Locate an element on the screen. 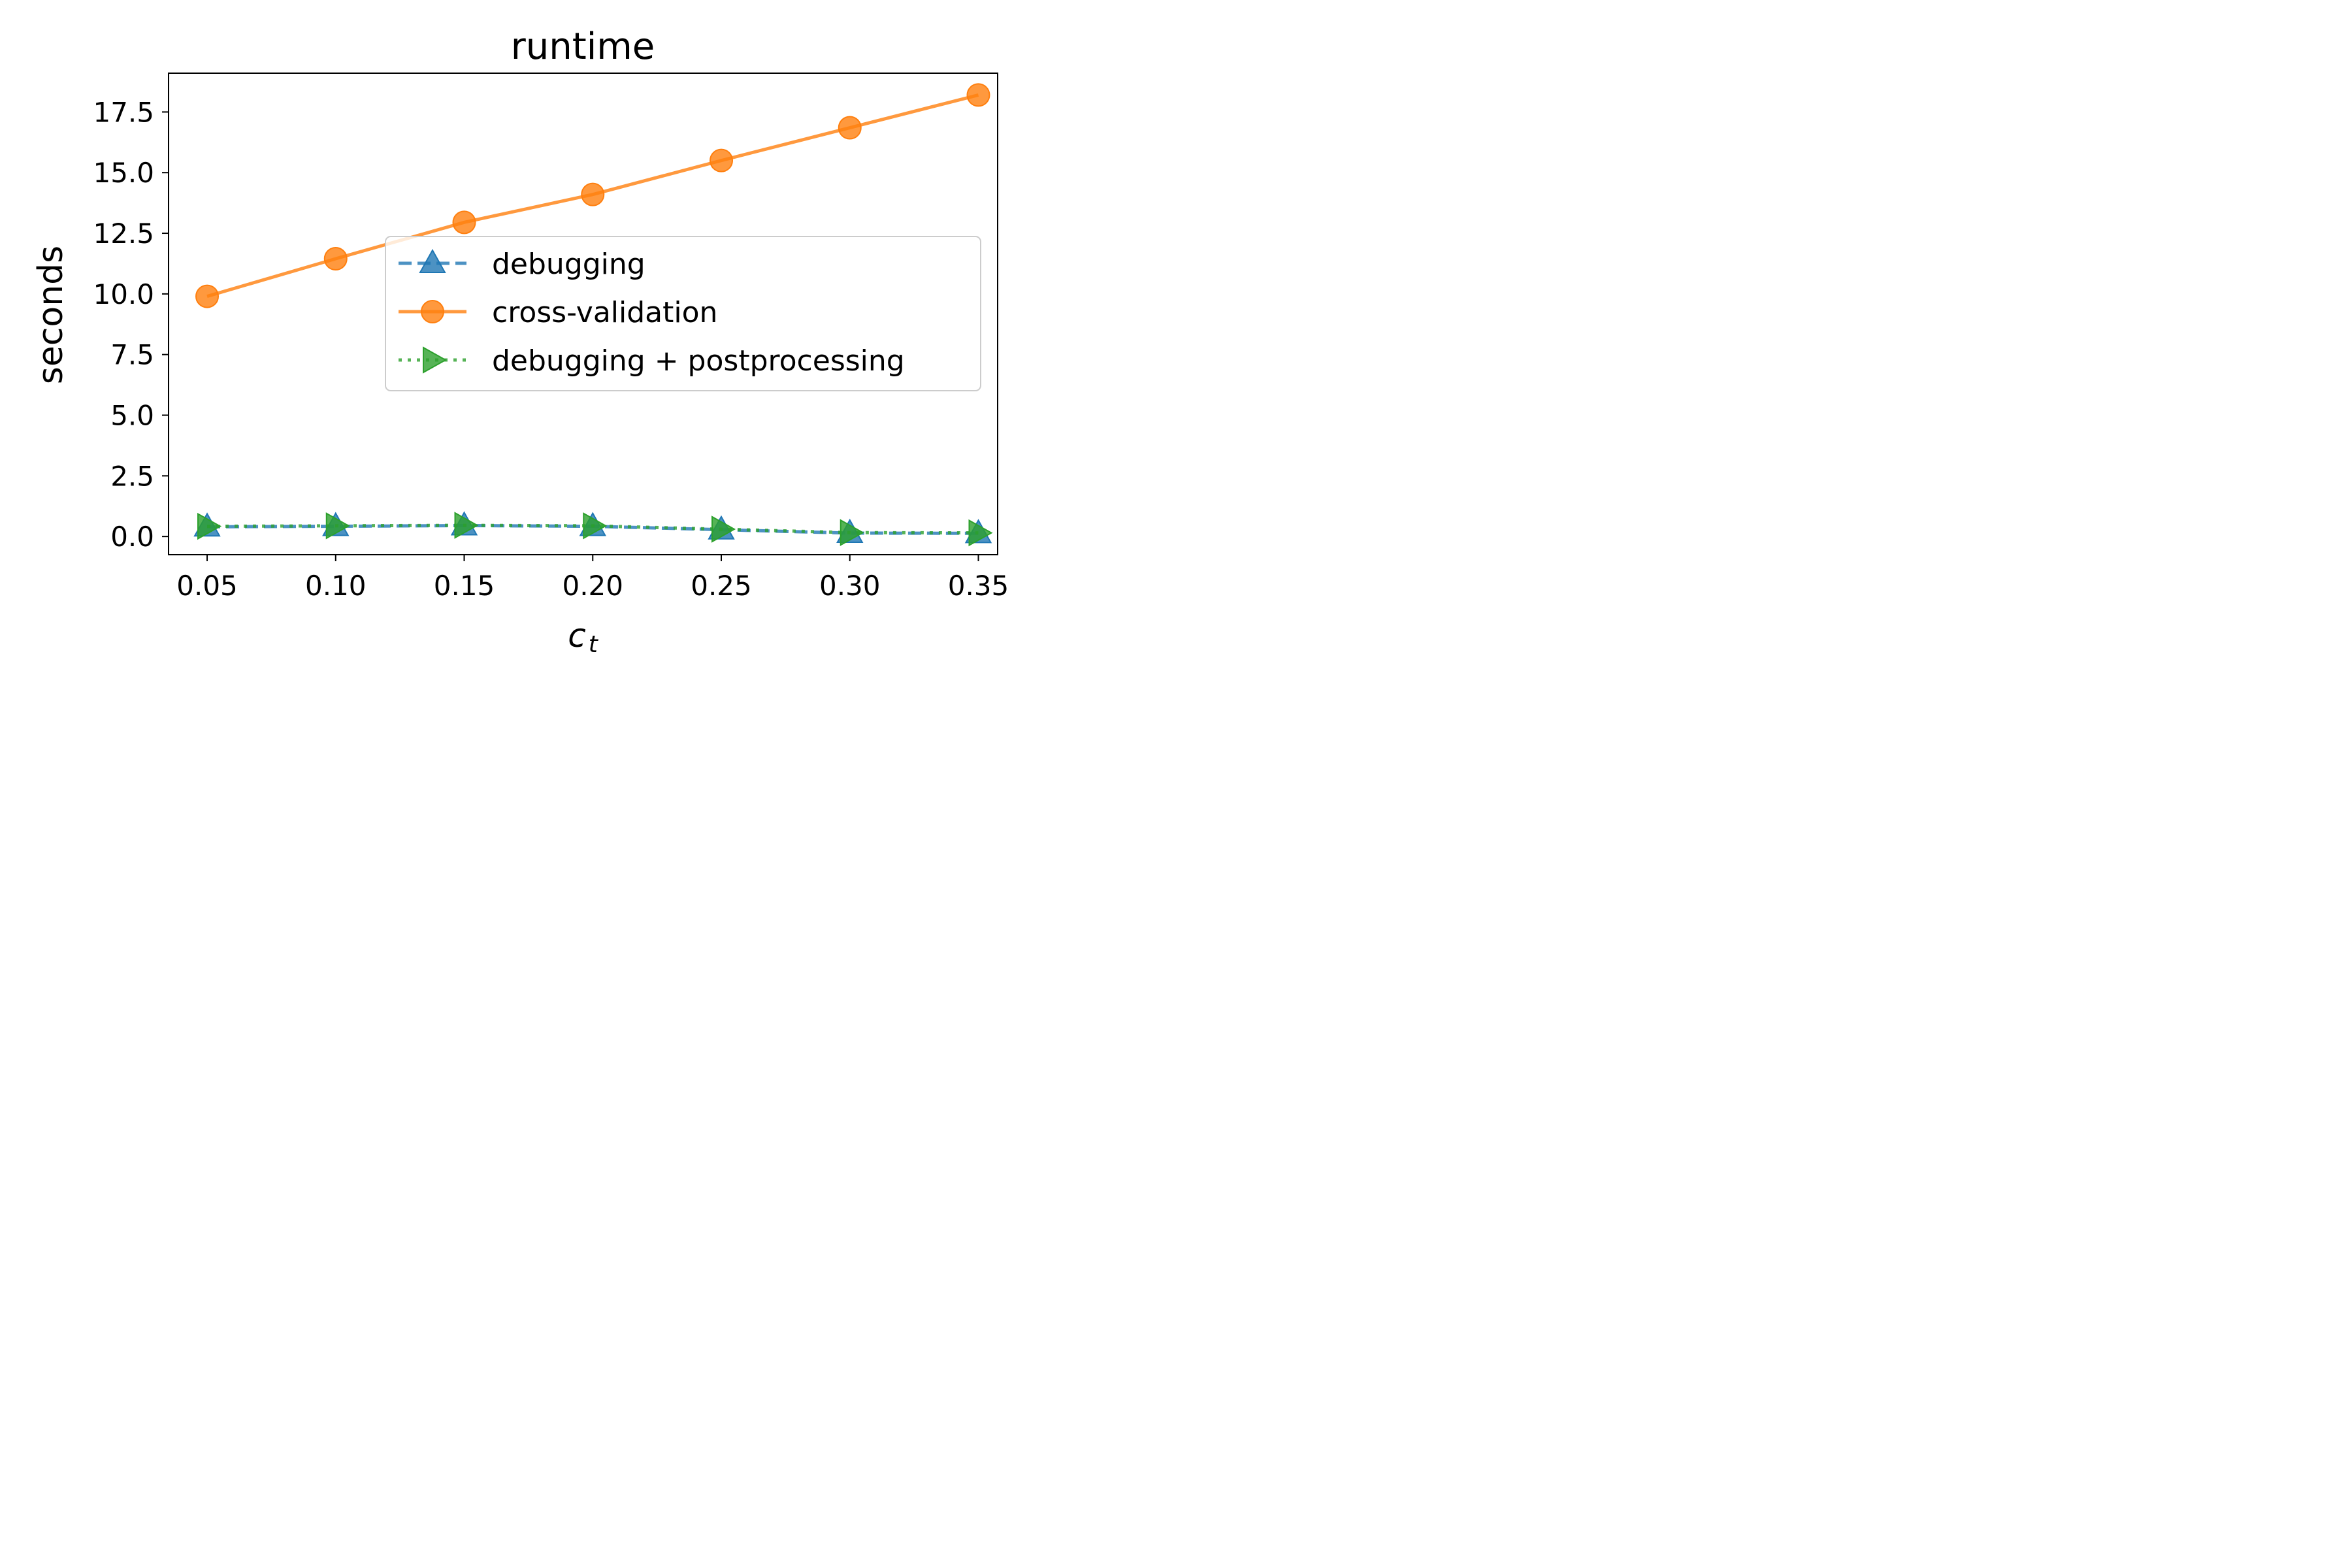 The height and width of the screenshot is (1568, 2352). series-debugging-postprocessing is located at coordinates (595, 529).